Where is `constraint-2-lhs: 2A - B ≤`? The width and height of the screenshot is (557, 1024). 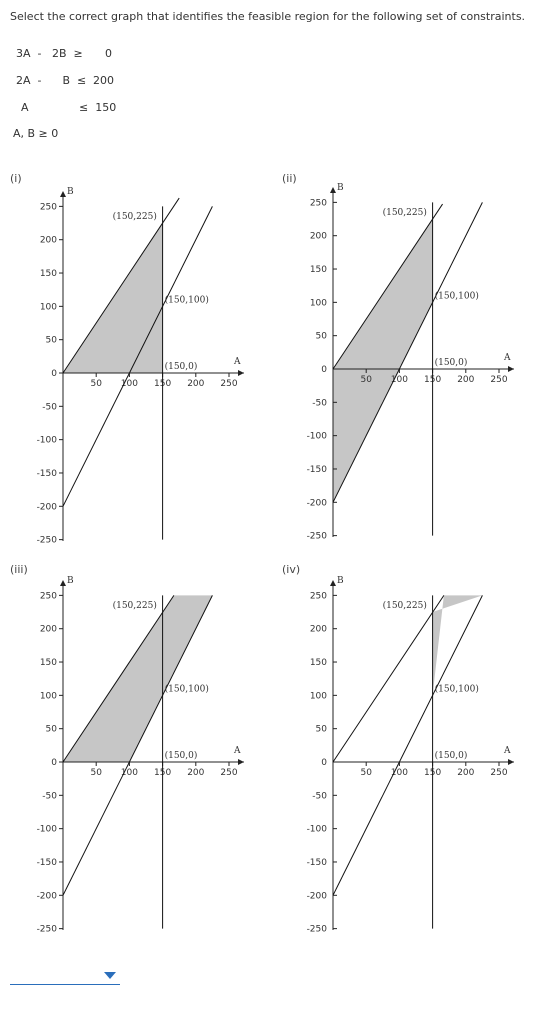
constraint-2-lhs: 2A - B ≤ is located at coordinates (51, 80).